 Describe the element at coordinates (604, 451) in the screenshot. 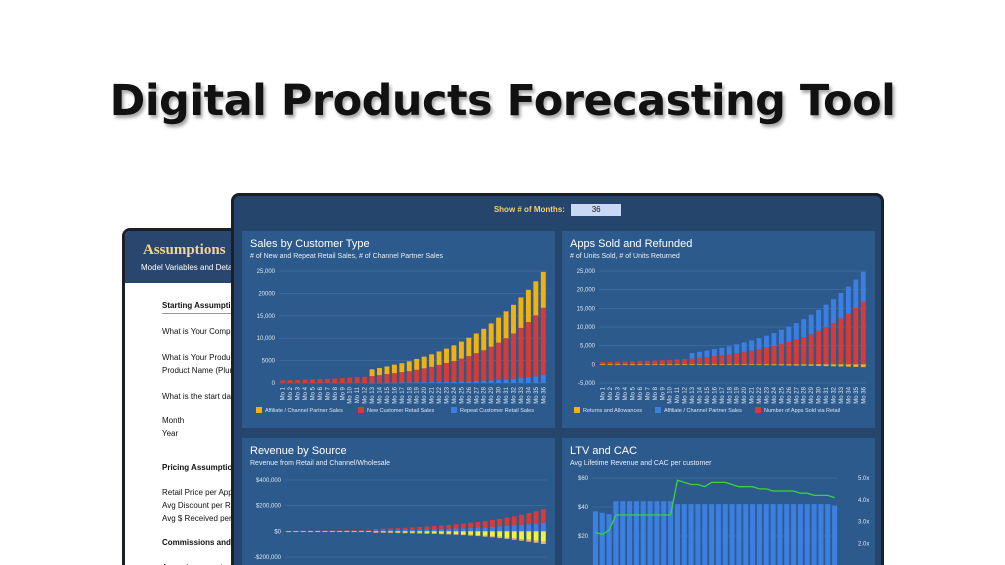

I see `chart-title: LTV and CAC` at that location.